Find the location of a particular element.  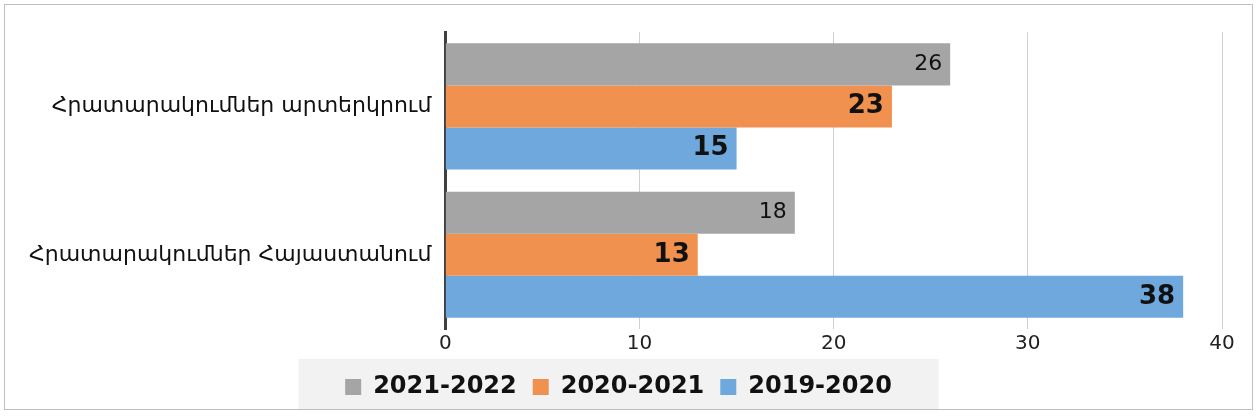

x-tick-label: 20 is located at coordinates (833, 342).